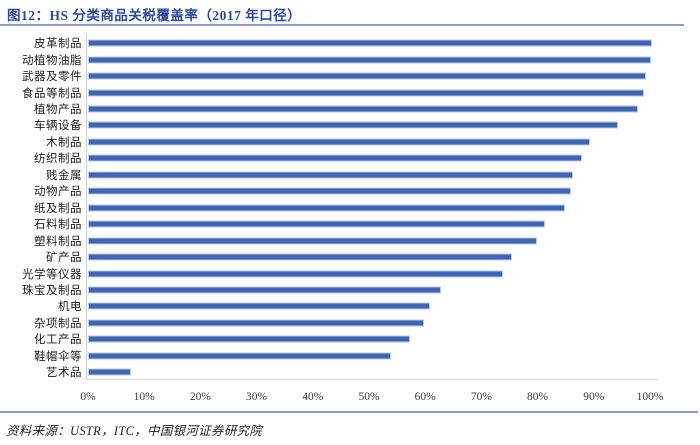 This screenshot has width=700, height=445. I want to click on bar-机电, so click(259, 306).